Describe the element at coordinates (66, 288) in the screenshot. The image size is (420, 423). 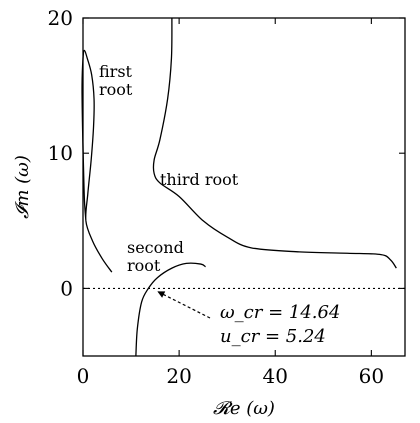
I see `y-tick-label: 0` at that location.